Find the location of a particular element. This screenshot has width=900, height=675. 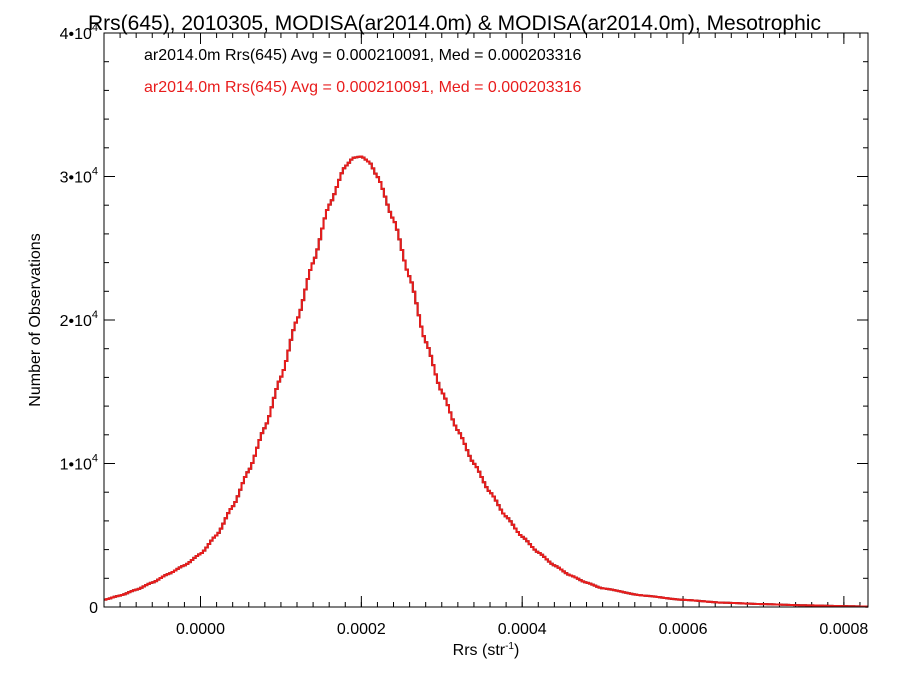

y-tick-label: 0 is located at coordinates (93, 608).